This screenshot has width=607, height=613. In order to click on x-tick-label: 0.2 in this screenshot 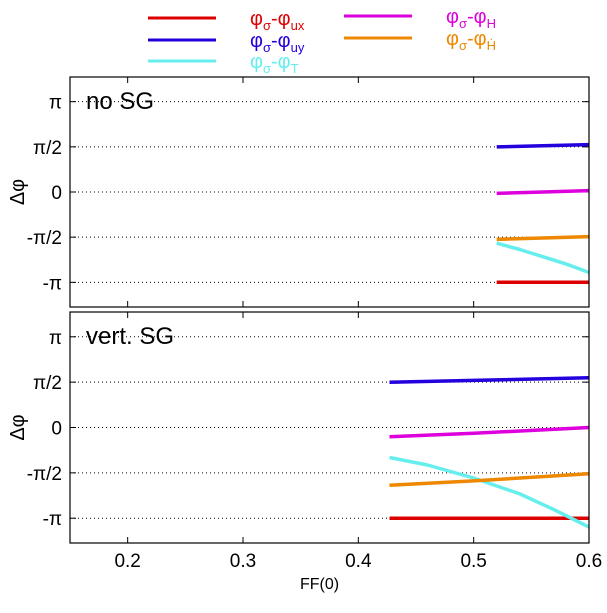, I will do `click(127, 561)`.